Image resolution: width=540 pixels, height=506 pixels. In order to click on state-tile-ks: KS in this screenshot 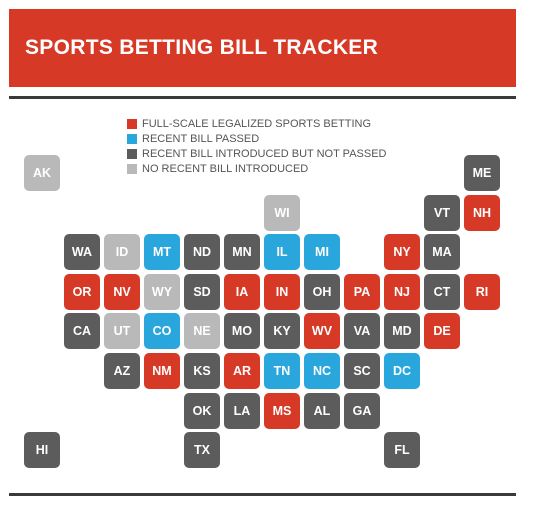, I will do `click(202, 371)`.